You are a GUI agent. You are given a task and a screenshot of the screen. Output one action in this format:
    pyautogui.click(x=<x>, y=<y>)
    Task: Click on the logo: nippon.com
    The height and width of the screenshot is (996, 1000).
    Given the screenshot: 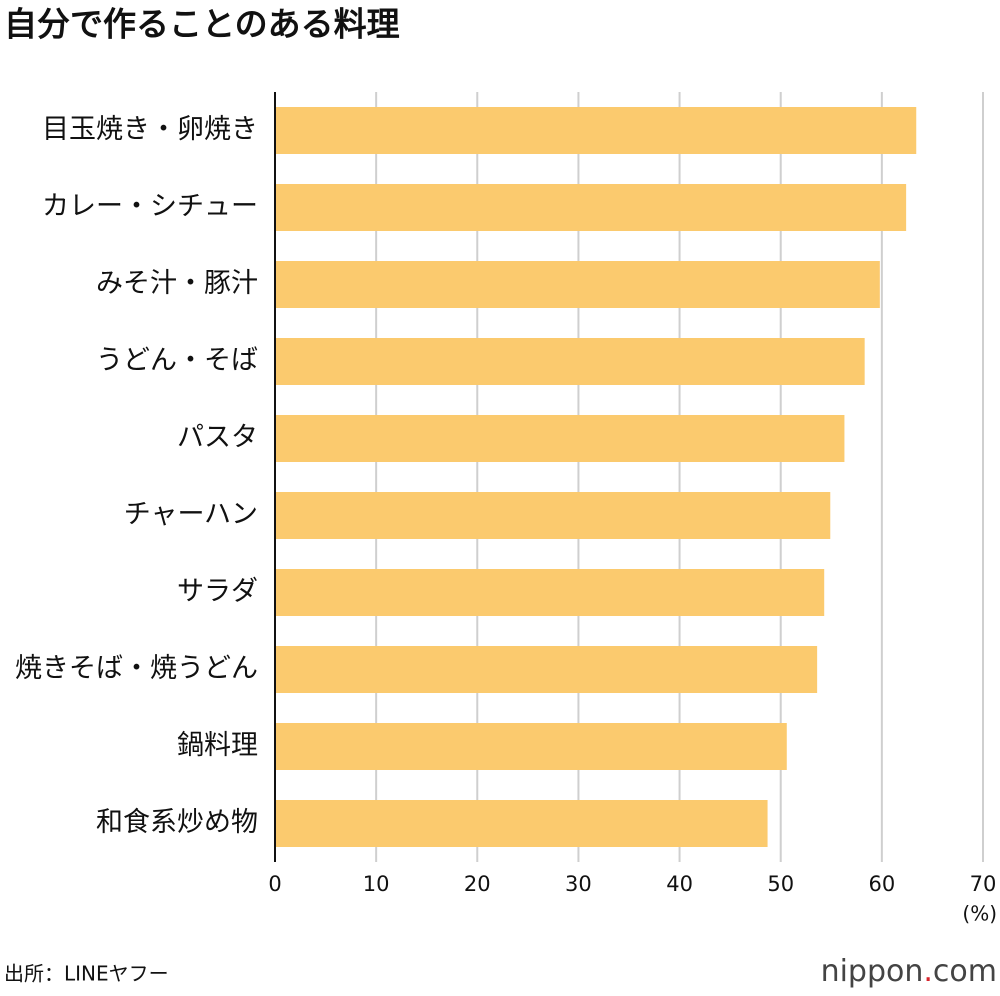 What is the action you would take?
    pyautogui.click(x=909, y=971)
    